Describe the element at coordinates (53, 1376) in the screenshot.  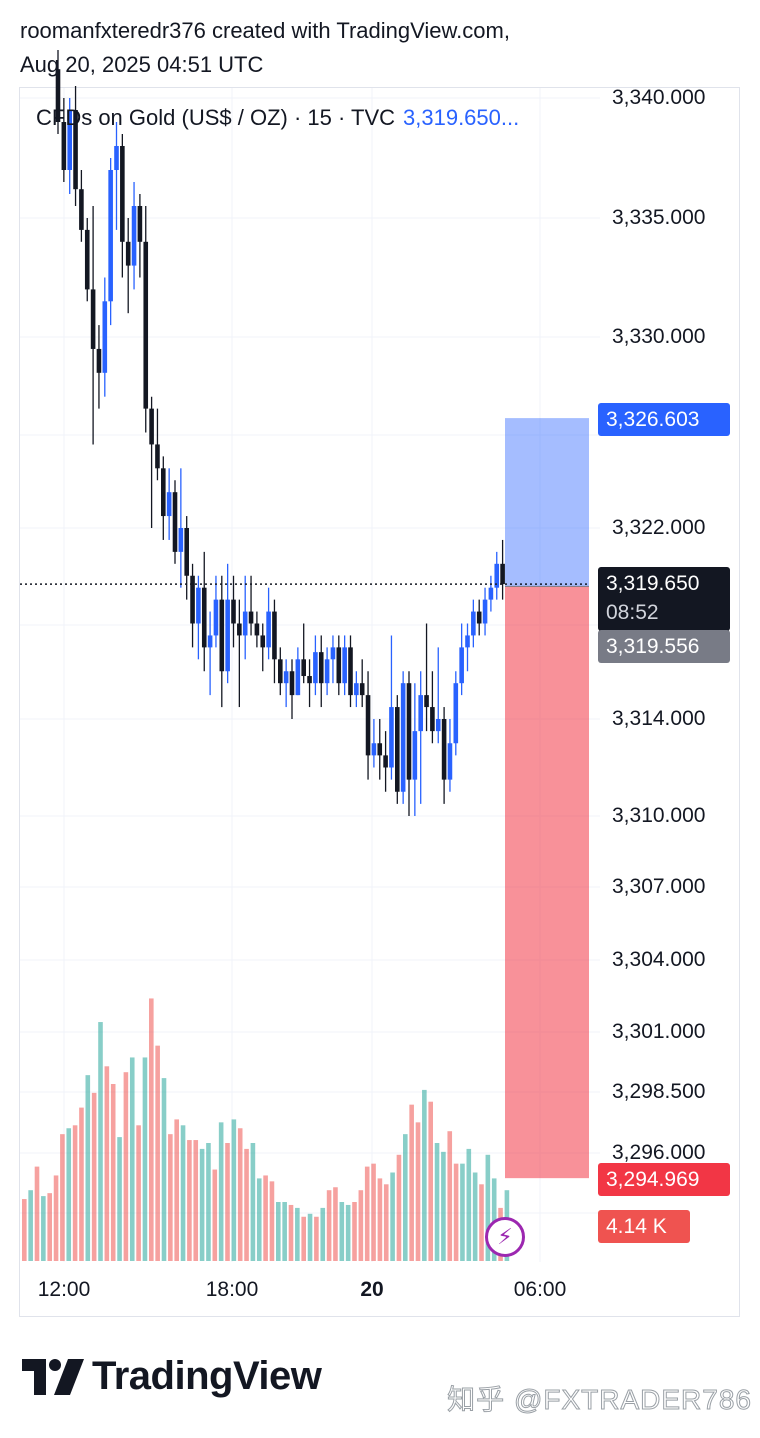
I see `tradingview-logo-icon` at that location.